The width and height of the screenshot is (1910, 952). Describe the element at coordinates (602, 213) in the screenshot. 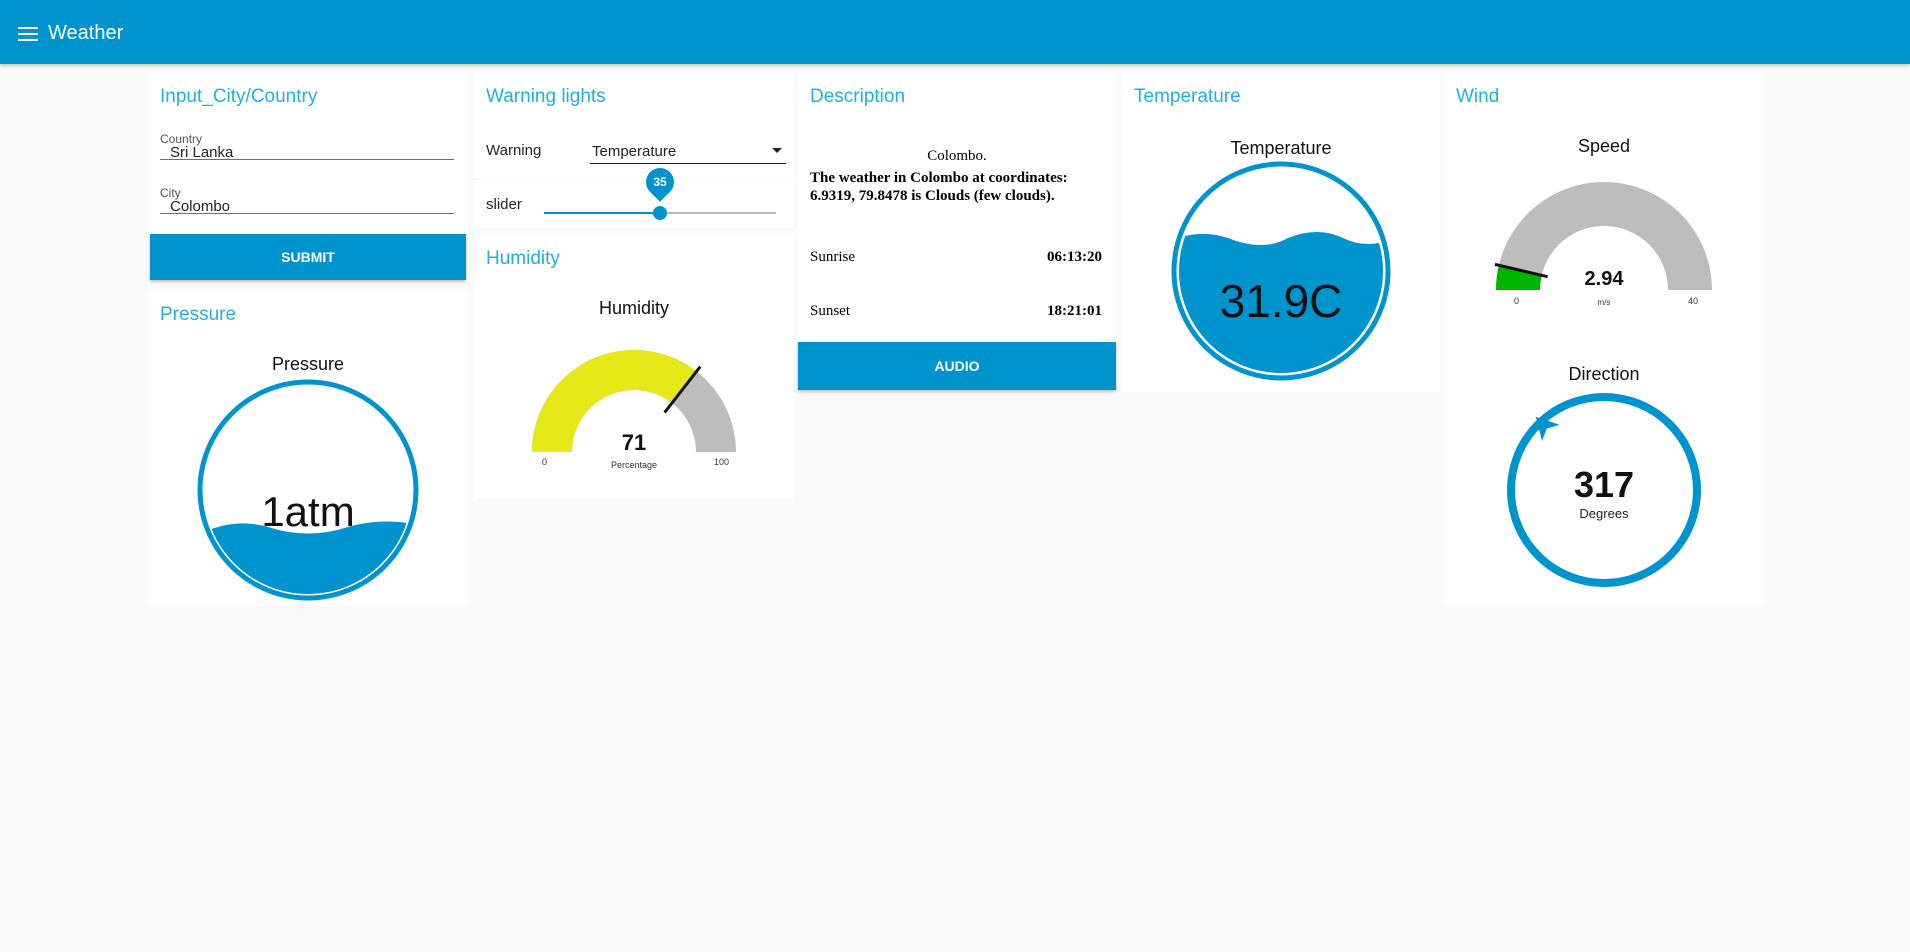

I see `slider-fill` at that location.